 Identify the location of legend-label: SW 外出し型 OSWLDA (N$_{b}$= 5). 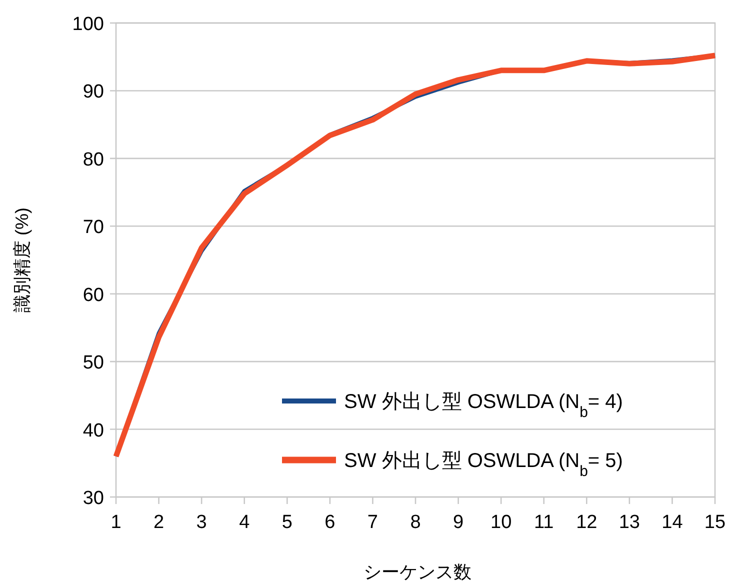
(483, 465).